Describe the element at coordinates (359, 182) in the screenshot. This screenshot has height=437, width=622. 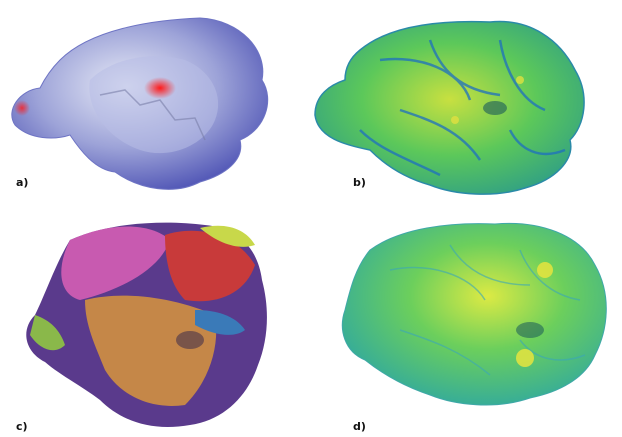
I see `panel-label-b: b)` at that location.